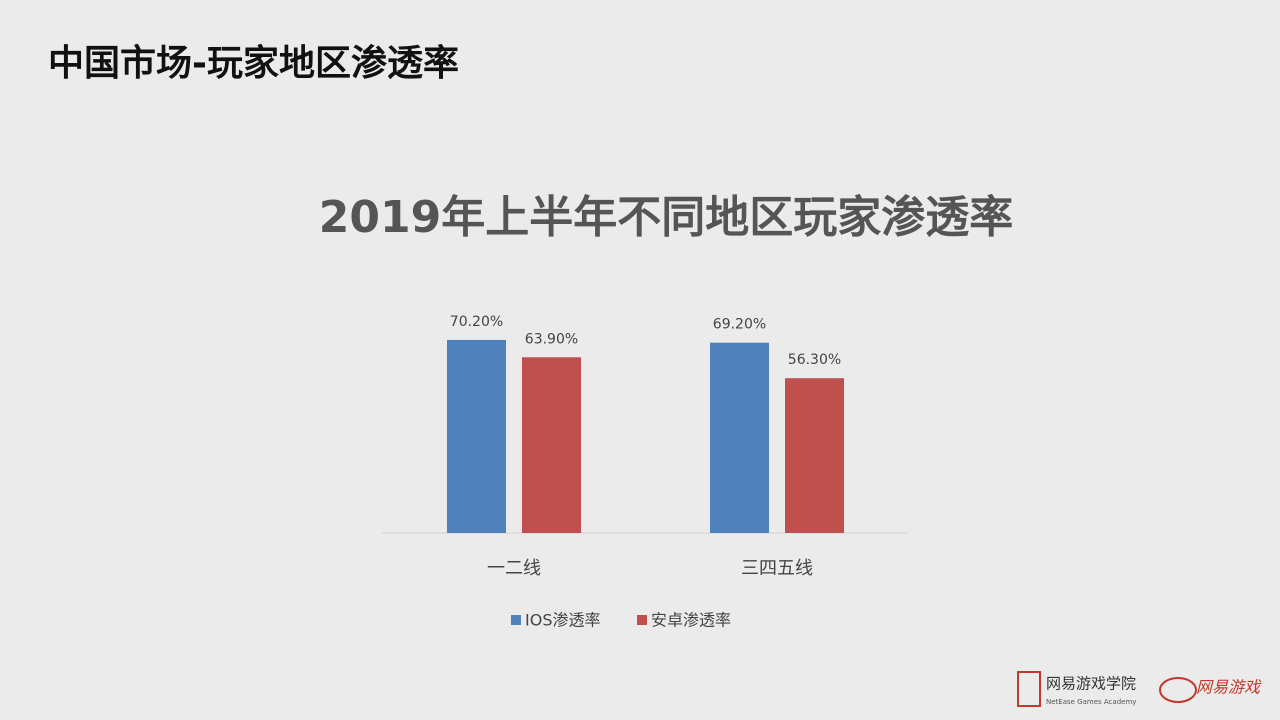 Image resolution: width=1280 pixels, height=720 pixels. I want to click on slide-title: 中国市场-玩家地区渗透率, so click(253, 63).